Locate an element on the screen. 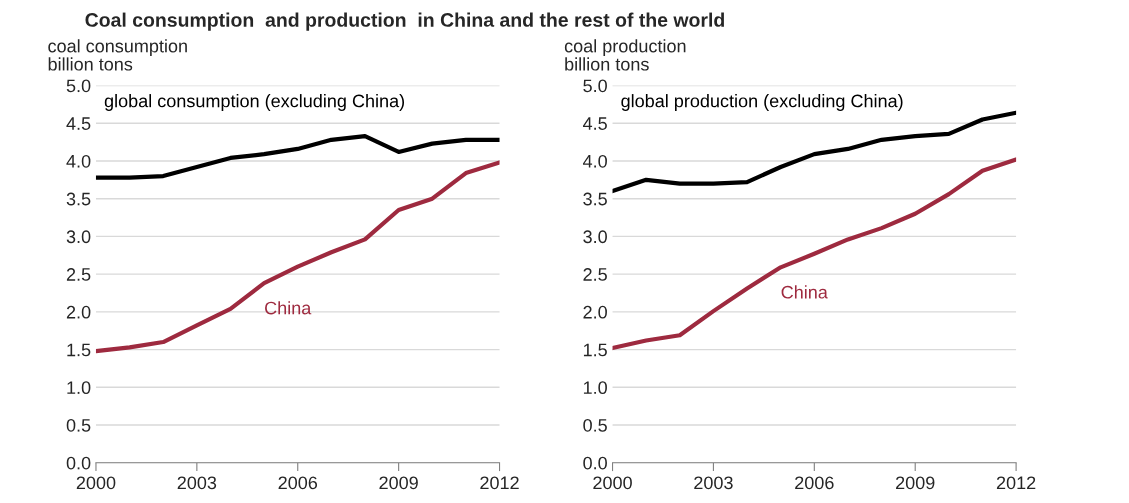 This screenshot has width=1129, height=503. chart-title: Coal consumption and production in China and the rest of the world is located at coordinates (404, 21).